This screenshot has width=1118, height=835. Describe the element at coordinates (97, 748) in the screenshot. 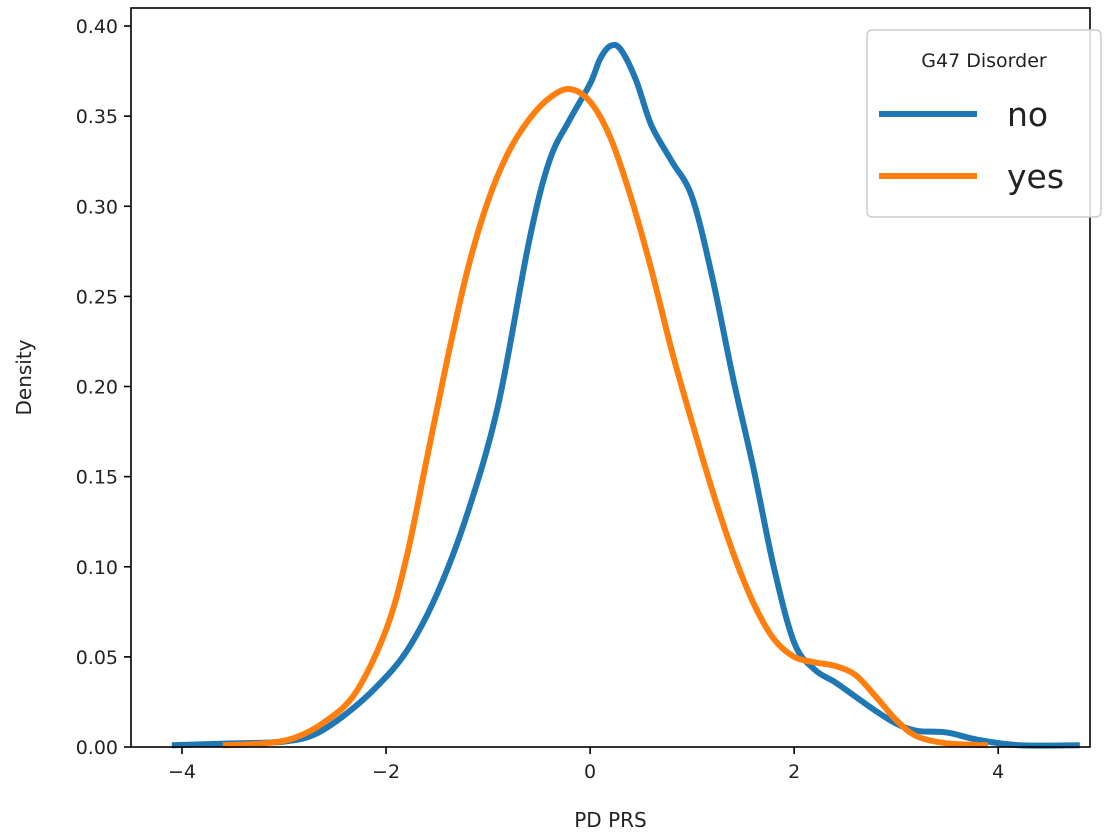

I see `y-tick-label: 0.00` at that location.